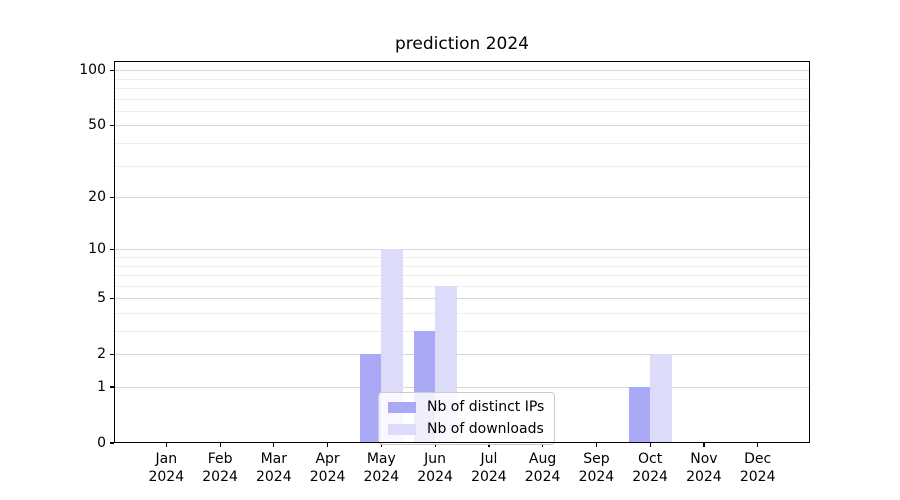 Image resolution: width=900 pixels, height=500 pixels. Describe the element at coordinates (273, 459) in the screenshot. I see `x-tick-month: Mar` at that location.